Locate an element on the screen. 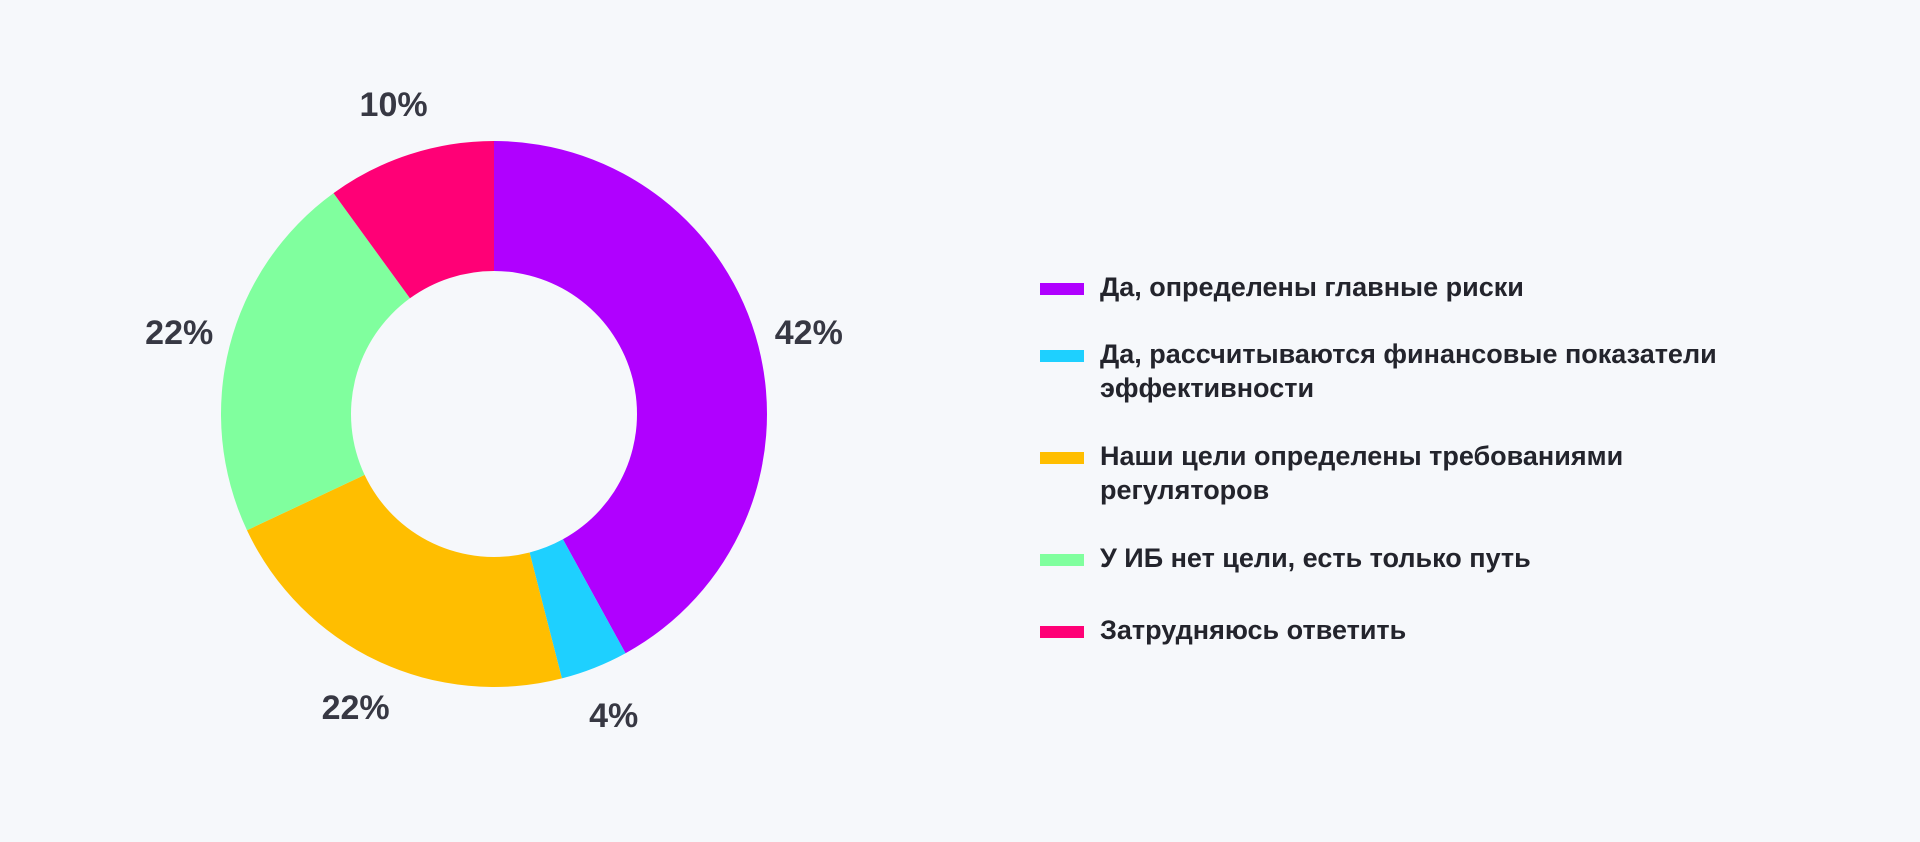 This screenshot has width=1920, height=842. slice-label-hard-to-say: 10% is located at coordinates (394, 105).